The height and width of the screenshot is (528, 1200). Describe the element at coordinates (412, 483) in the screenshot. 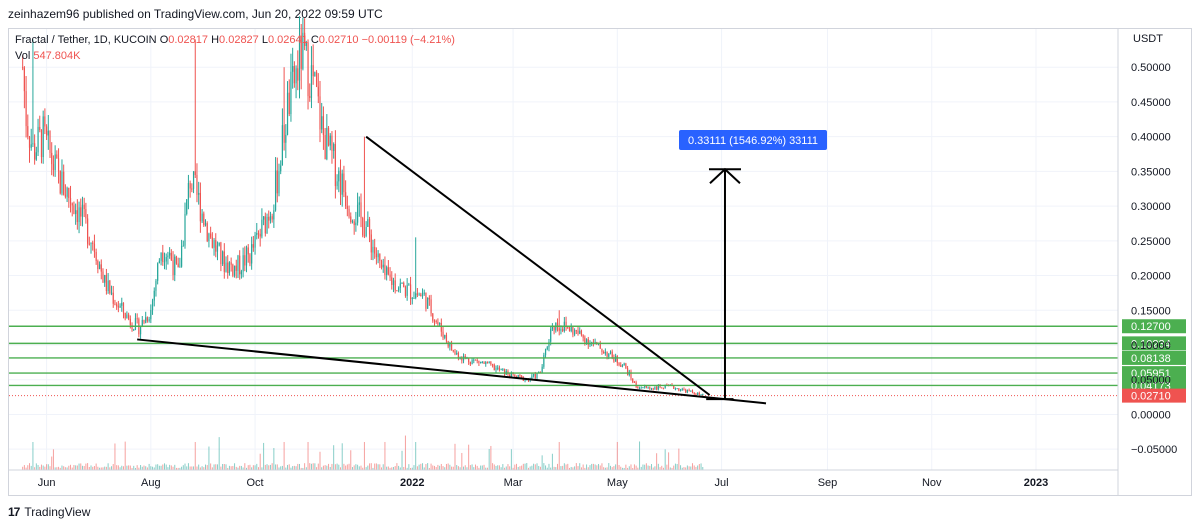

I see `time-tick-label: 2022` at that location.